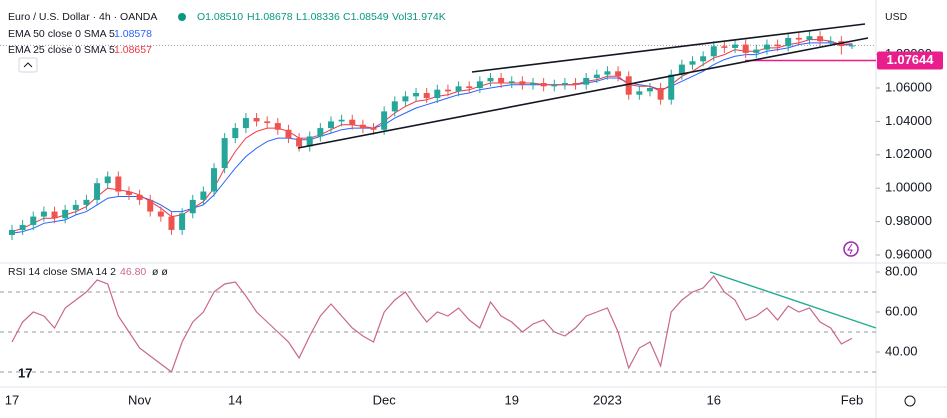  I want to click on y-tick-label: 60.00, so click(901, 310).